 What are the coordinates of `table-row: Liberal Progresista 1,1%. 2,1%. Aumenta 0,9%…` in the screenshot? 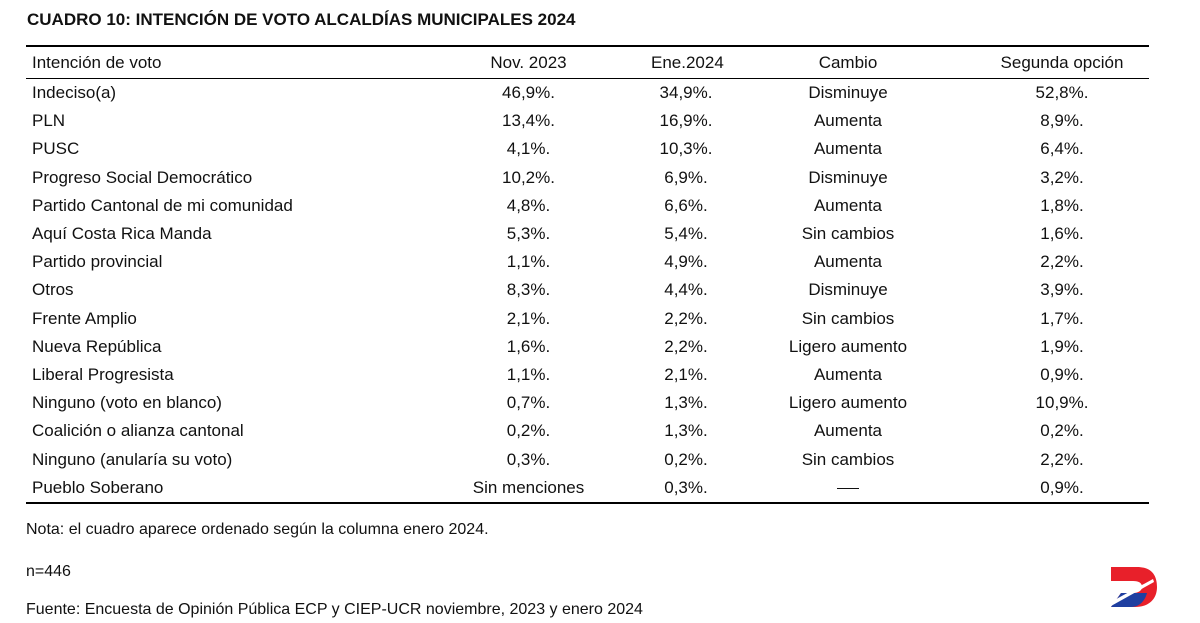 It's located at (587, 375).